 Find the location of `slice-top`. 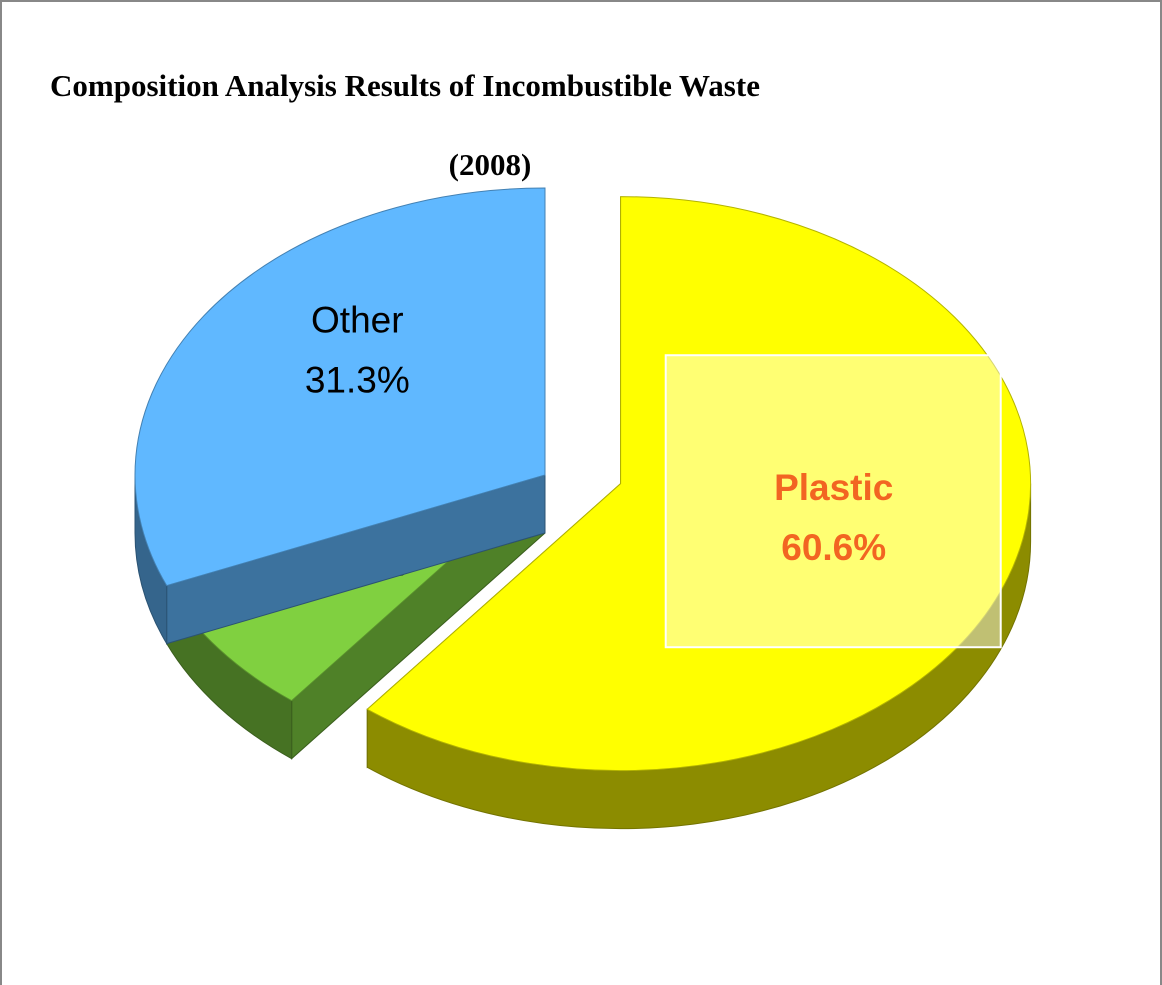

slice-top is located at coordinates (340, 387).